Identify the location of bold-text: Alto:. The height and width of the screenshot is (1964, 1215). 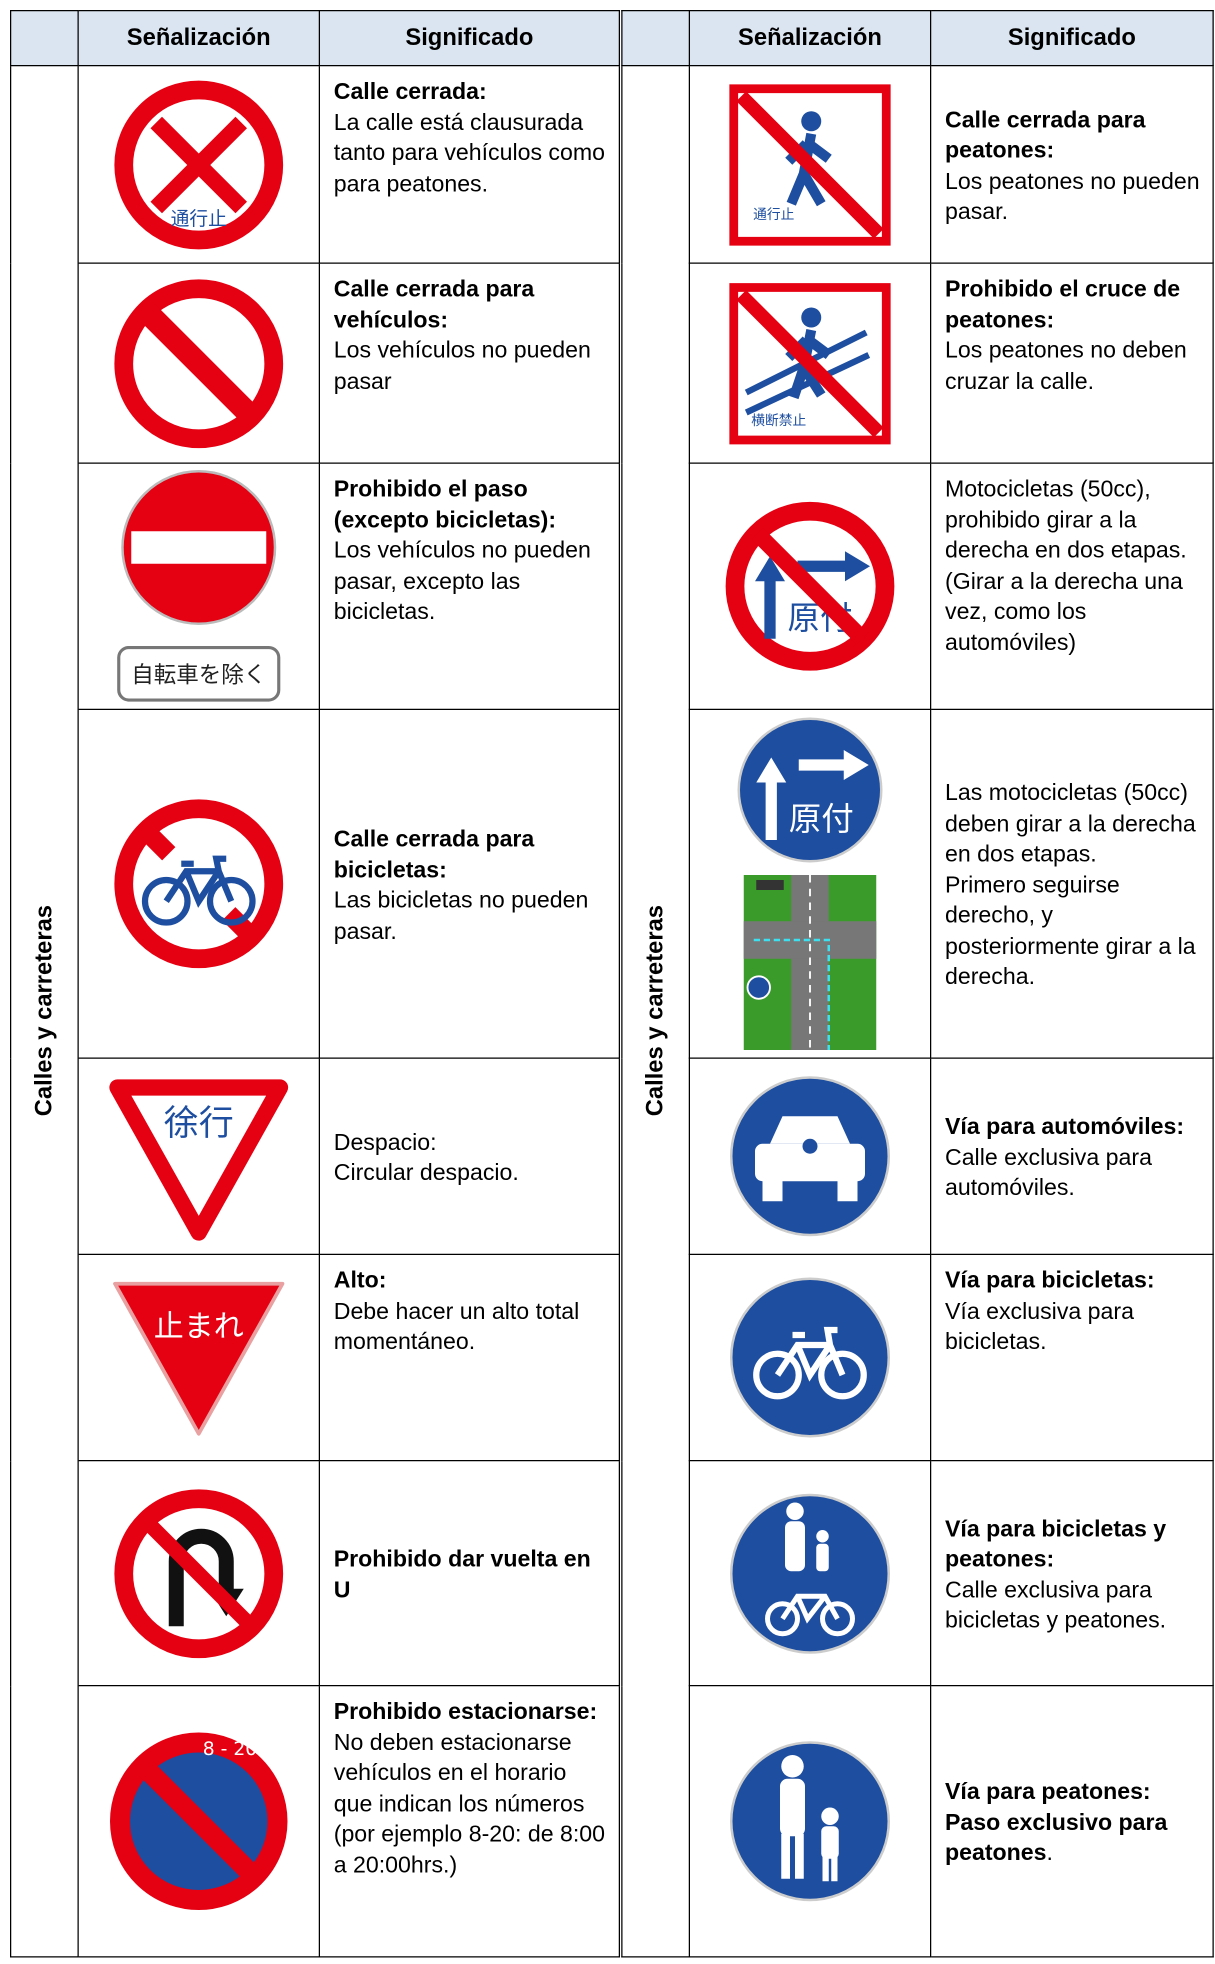
(360, 1279).